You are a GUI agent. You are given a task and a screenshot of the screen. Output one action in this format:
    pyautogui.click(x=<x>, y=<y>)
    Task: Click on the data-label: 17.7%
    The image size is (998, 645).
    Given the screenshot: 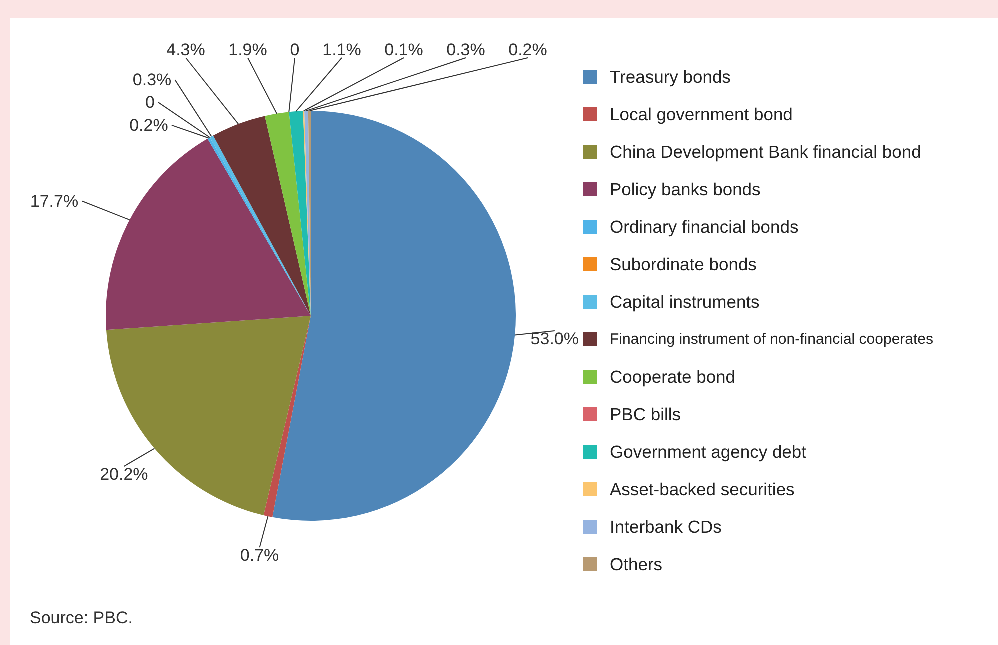 What is the action you would take?
    pyautogui.click(x=54, y=201)
    